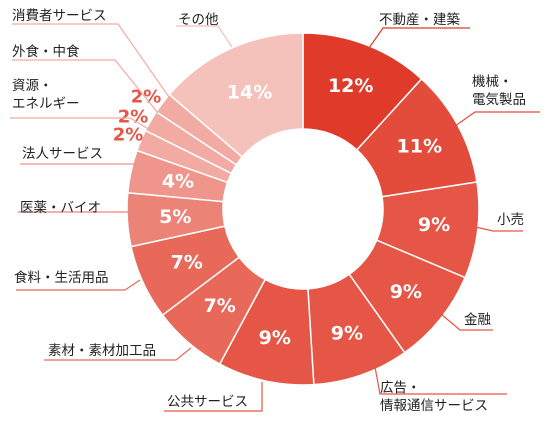  What do you see at coordinates (207, 401) in the screenshot?
I see `category-label-6: 公共サービス` at bounding box center [207, 401].